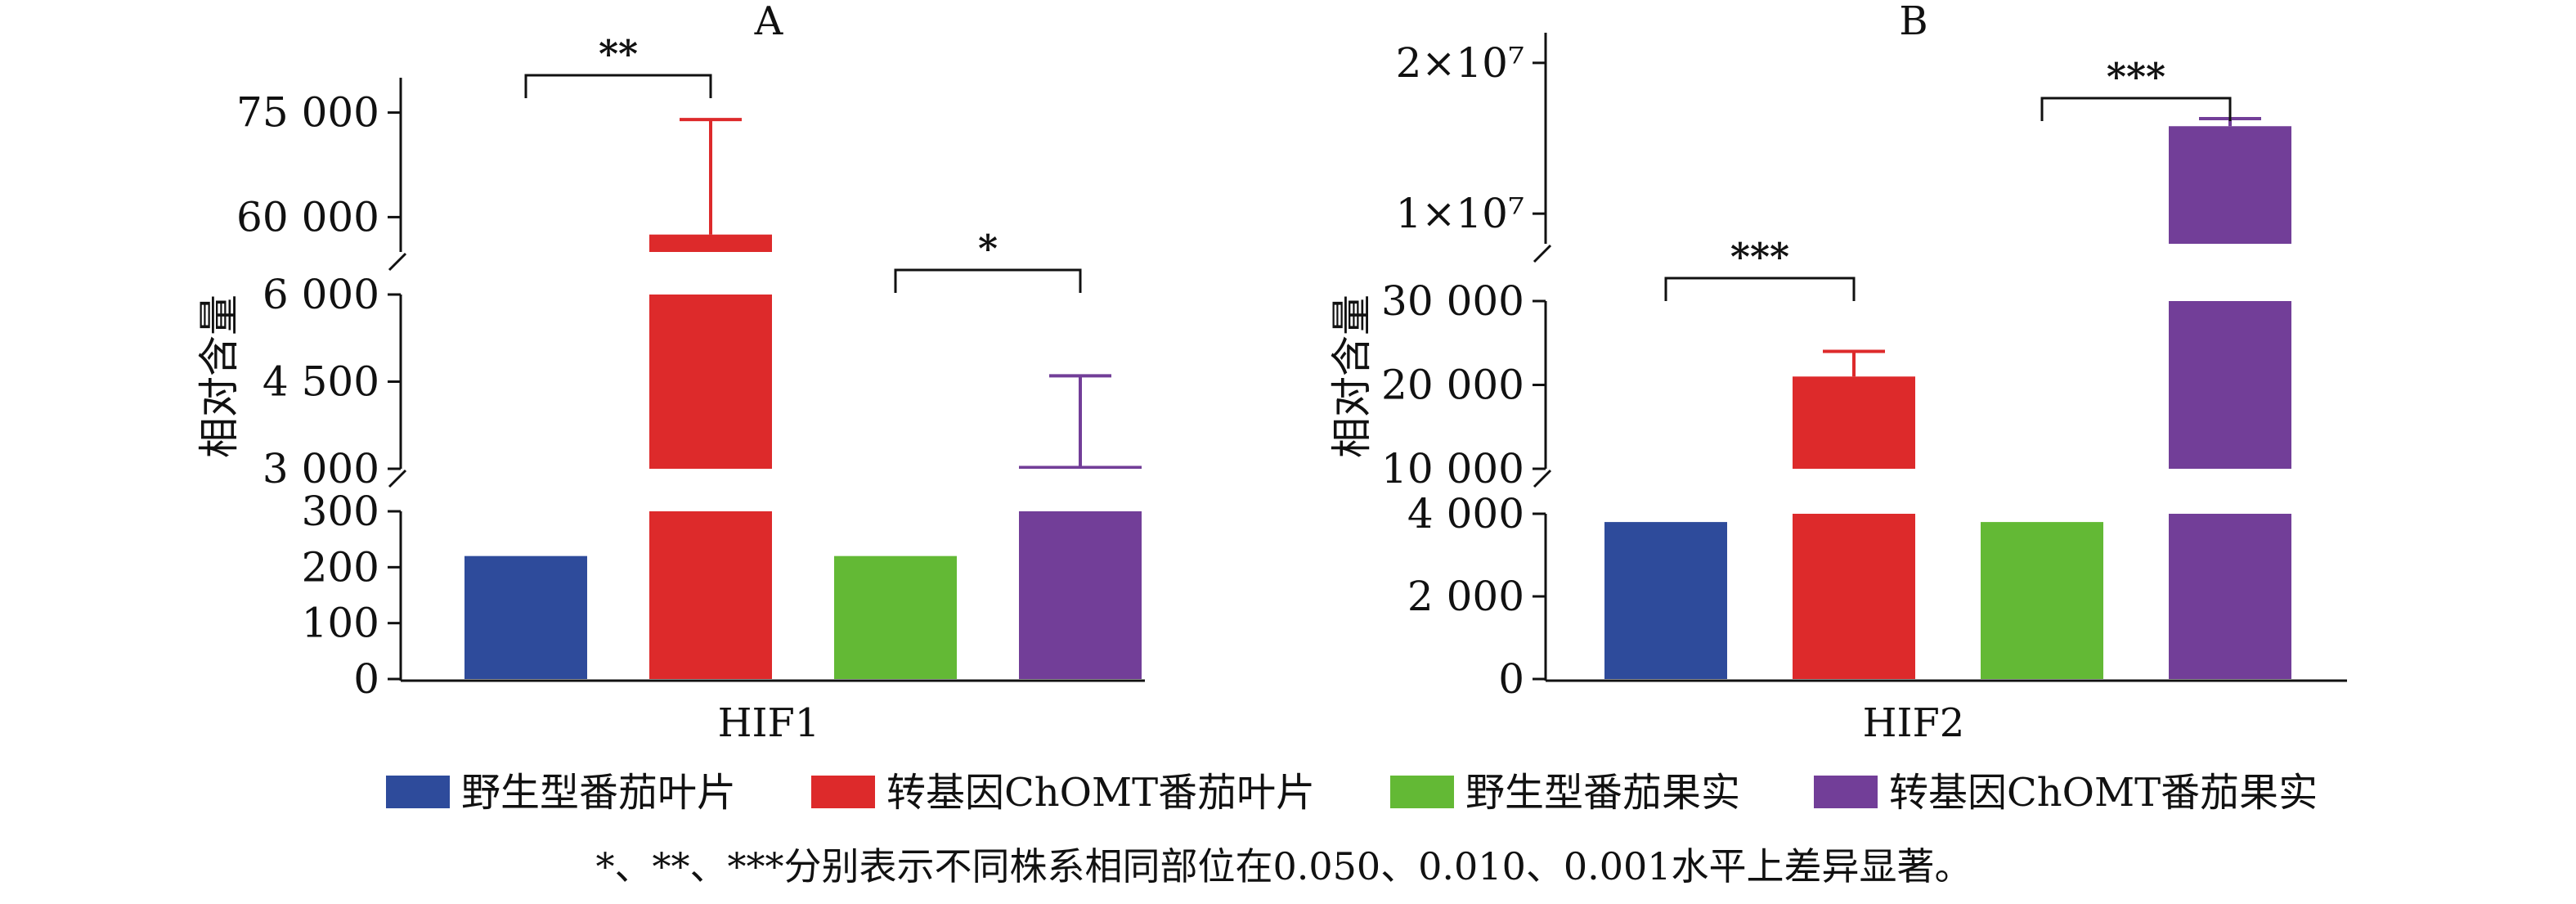 The image size is (2576, 904). What do you see at coordinates (1352, 793) in the screenshot?
I see `legend: 野生型番茄叶片 转基因ChOMT番茄叶片 野生型番茄果实 转基因ChOMT番茄果实` at bounding box center [1352, 793].